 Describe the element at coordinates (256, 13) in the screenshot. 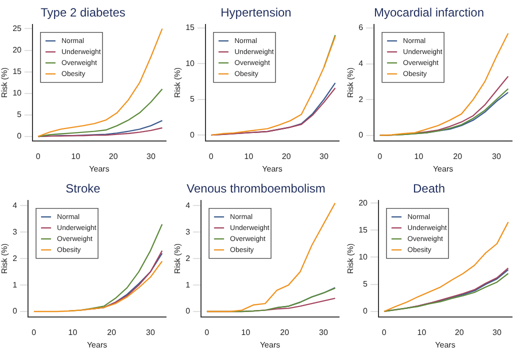

I see `chart-title: Hypertension` at that location.